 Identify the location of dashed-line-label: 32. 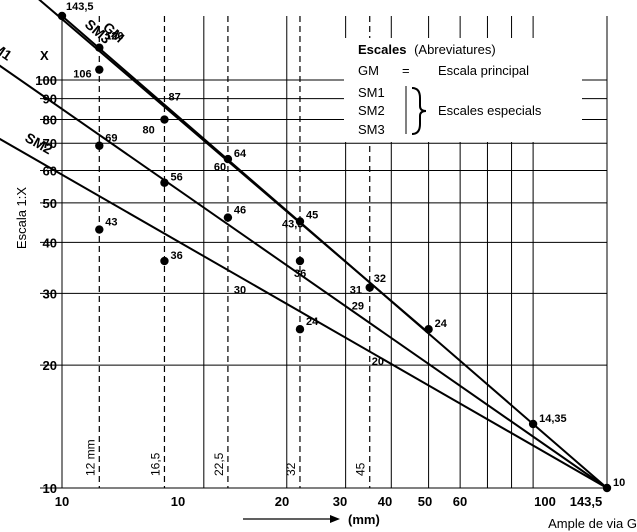
(291, 469).